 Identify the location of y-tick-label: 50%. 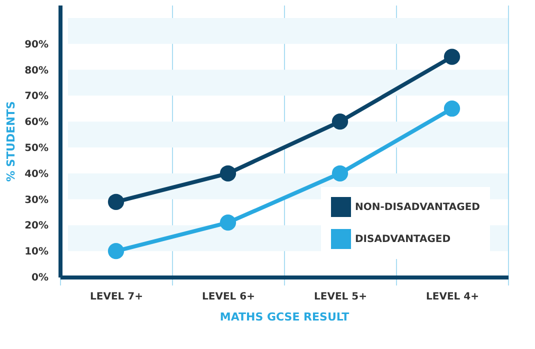
(36, 148).